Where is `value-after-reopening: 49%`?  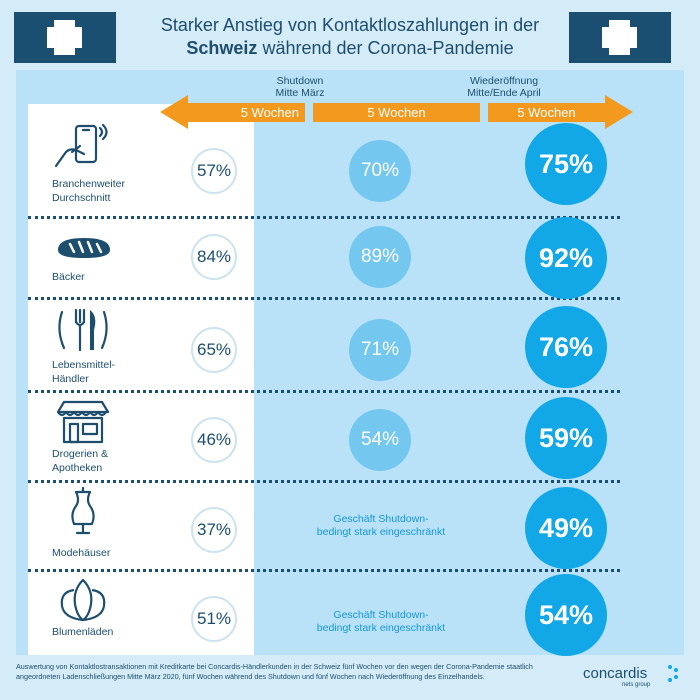
value-after-reopening: 49% is located at coordinates (566, 528).